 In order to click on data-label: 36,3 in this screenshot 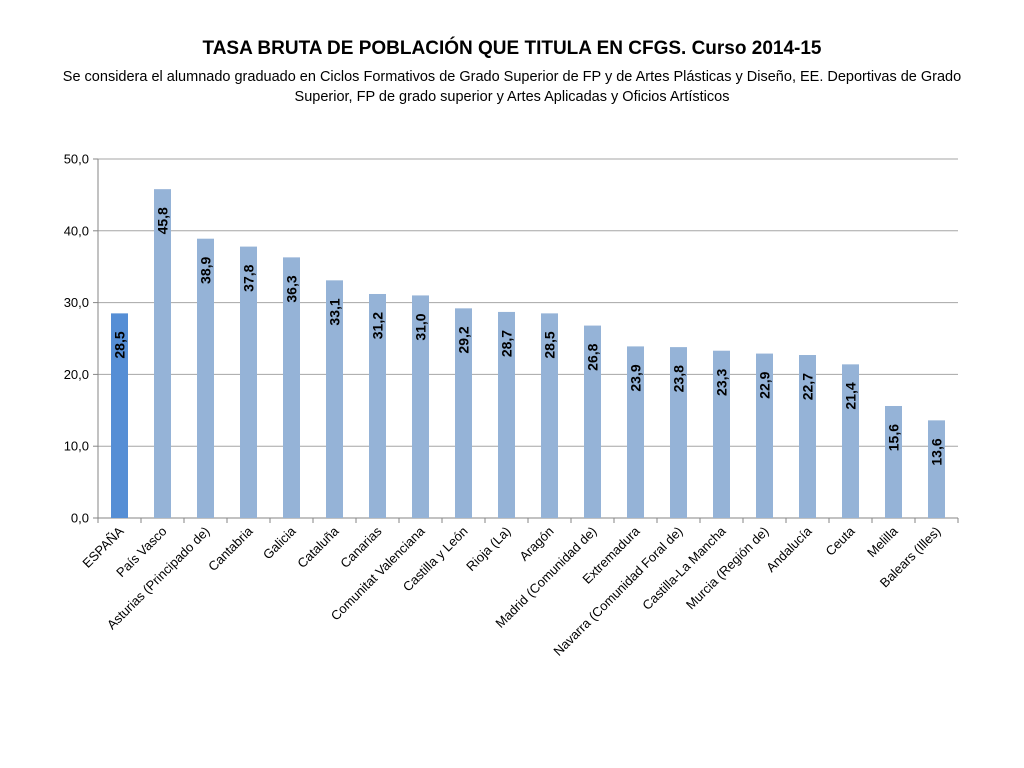, I will do `click(292, 288)`.